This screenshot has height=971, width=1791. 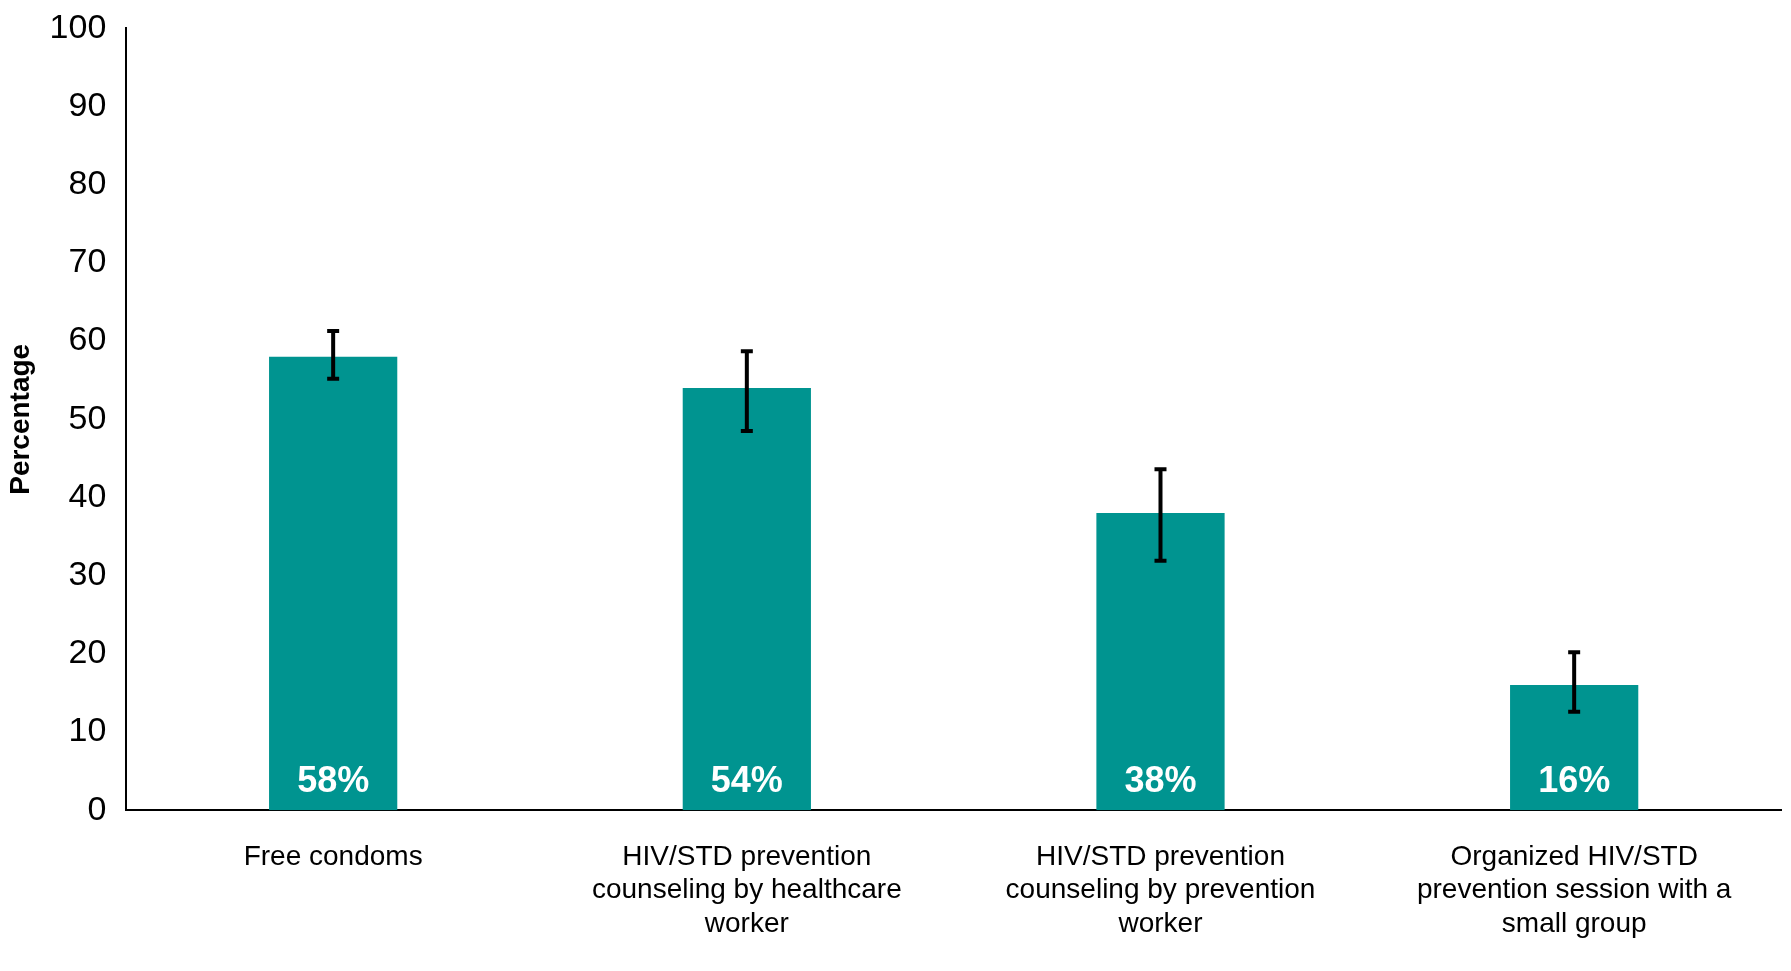 What do you see at coordinates (87, 260) in the screenshot?
I see `y-tick-label: 70` at bounding box center [87, 260].